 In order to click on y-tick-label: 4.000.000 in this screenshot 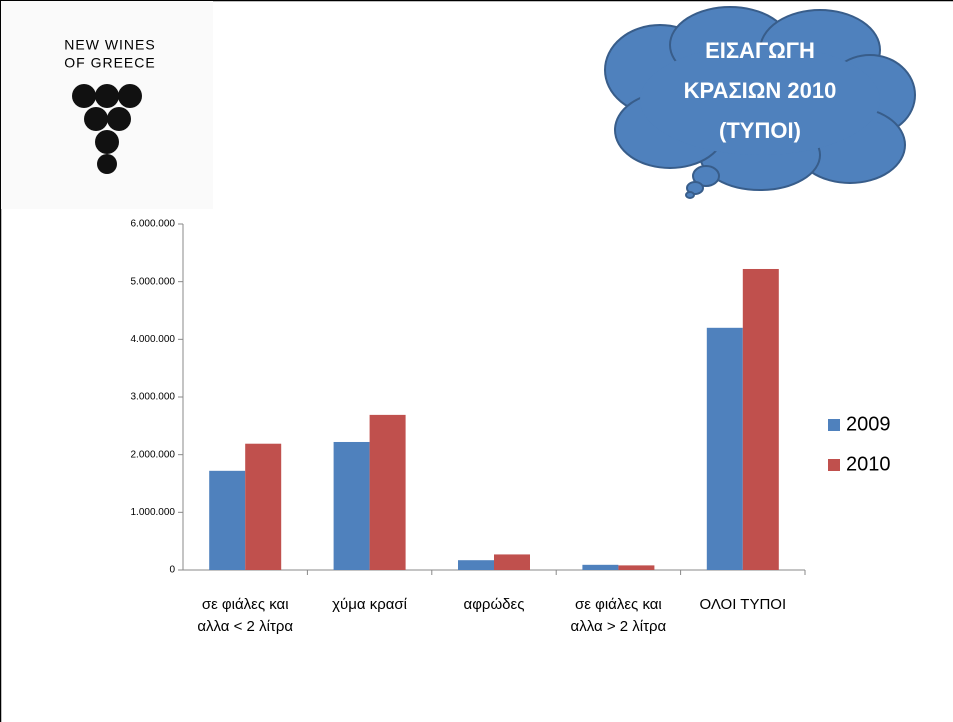, I will do `click(153, 339)`.